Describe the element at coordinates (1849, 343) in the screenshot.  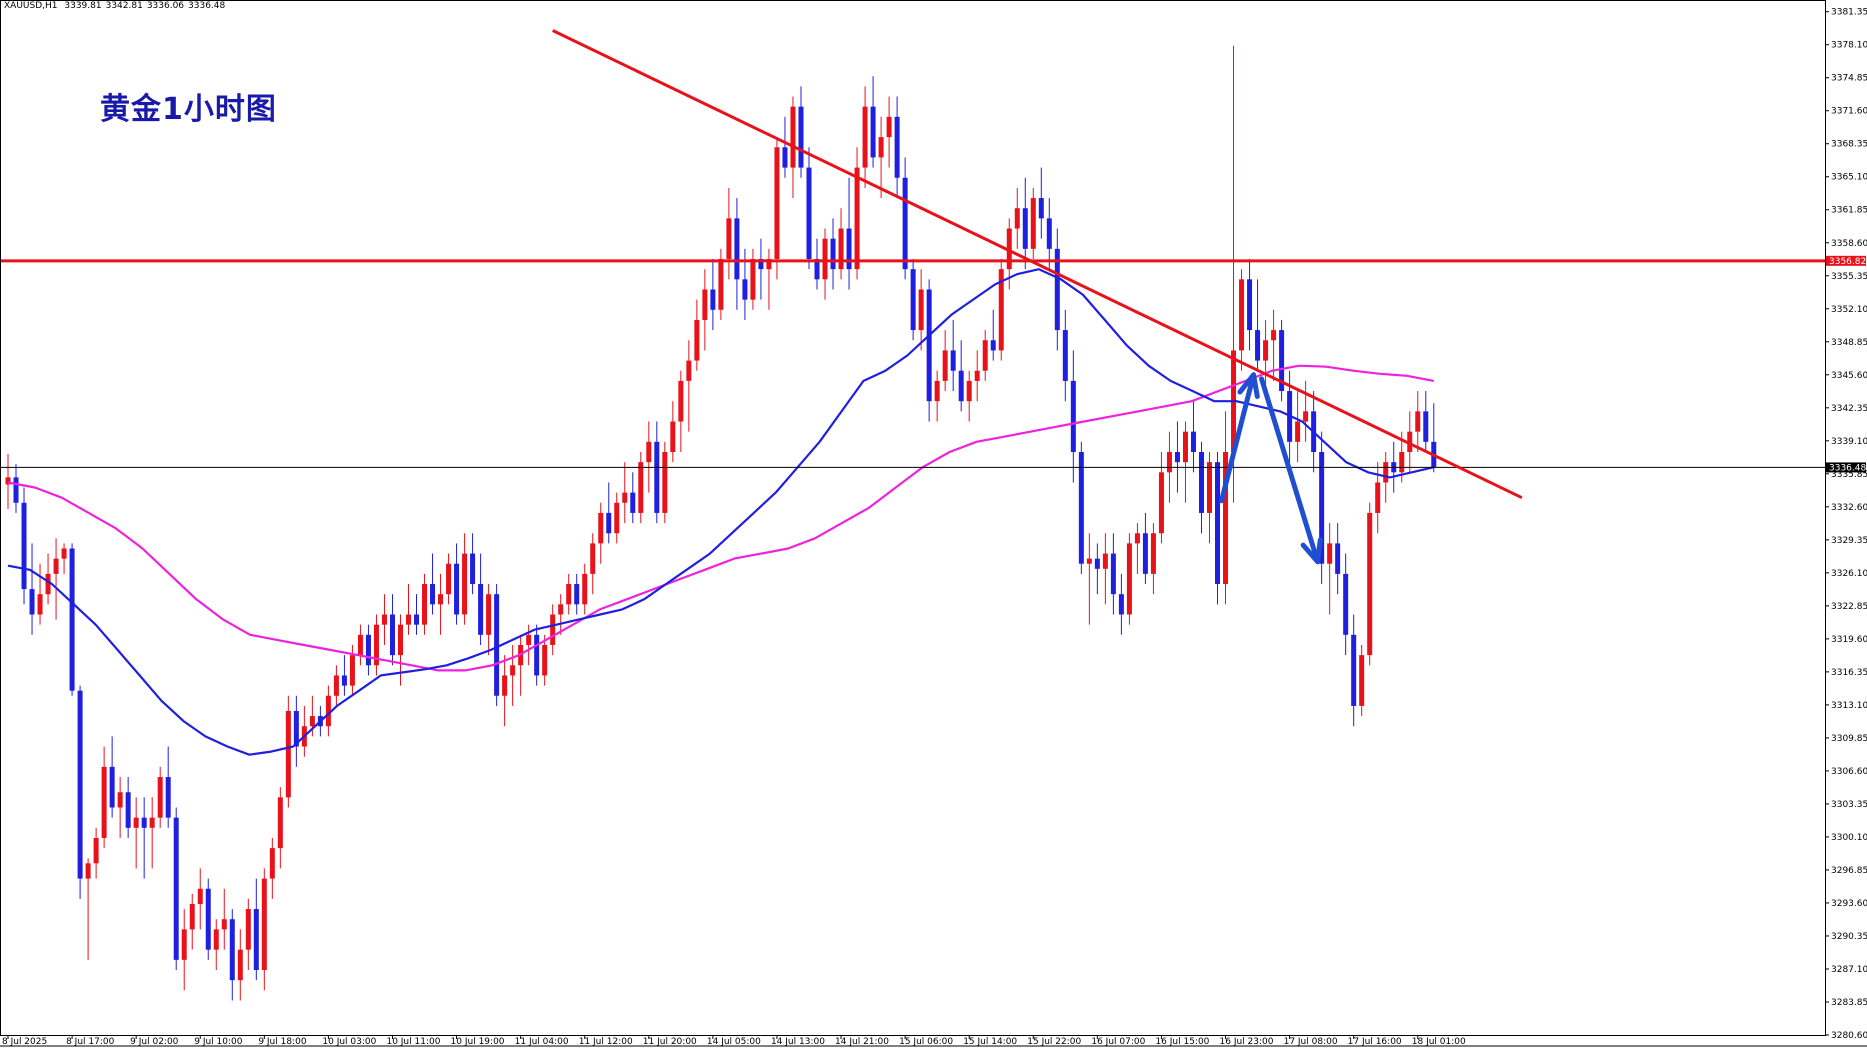
I see `y-tick-label: 3348.85` at that location.